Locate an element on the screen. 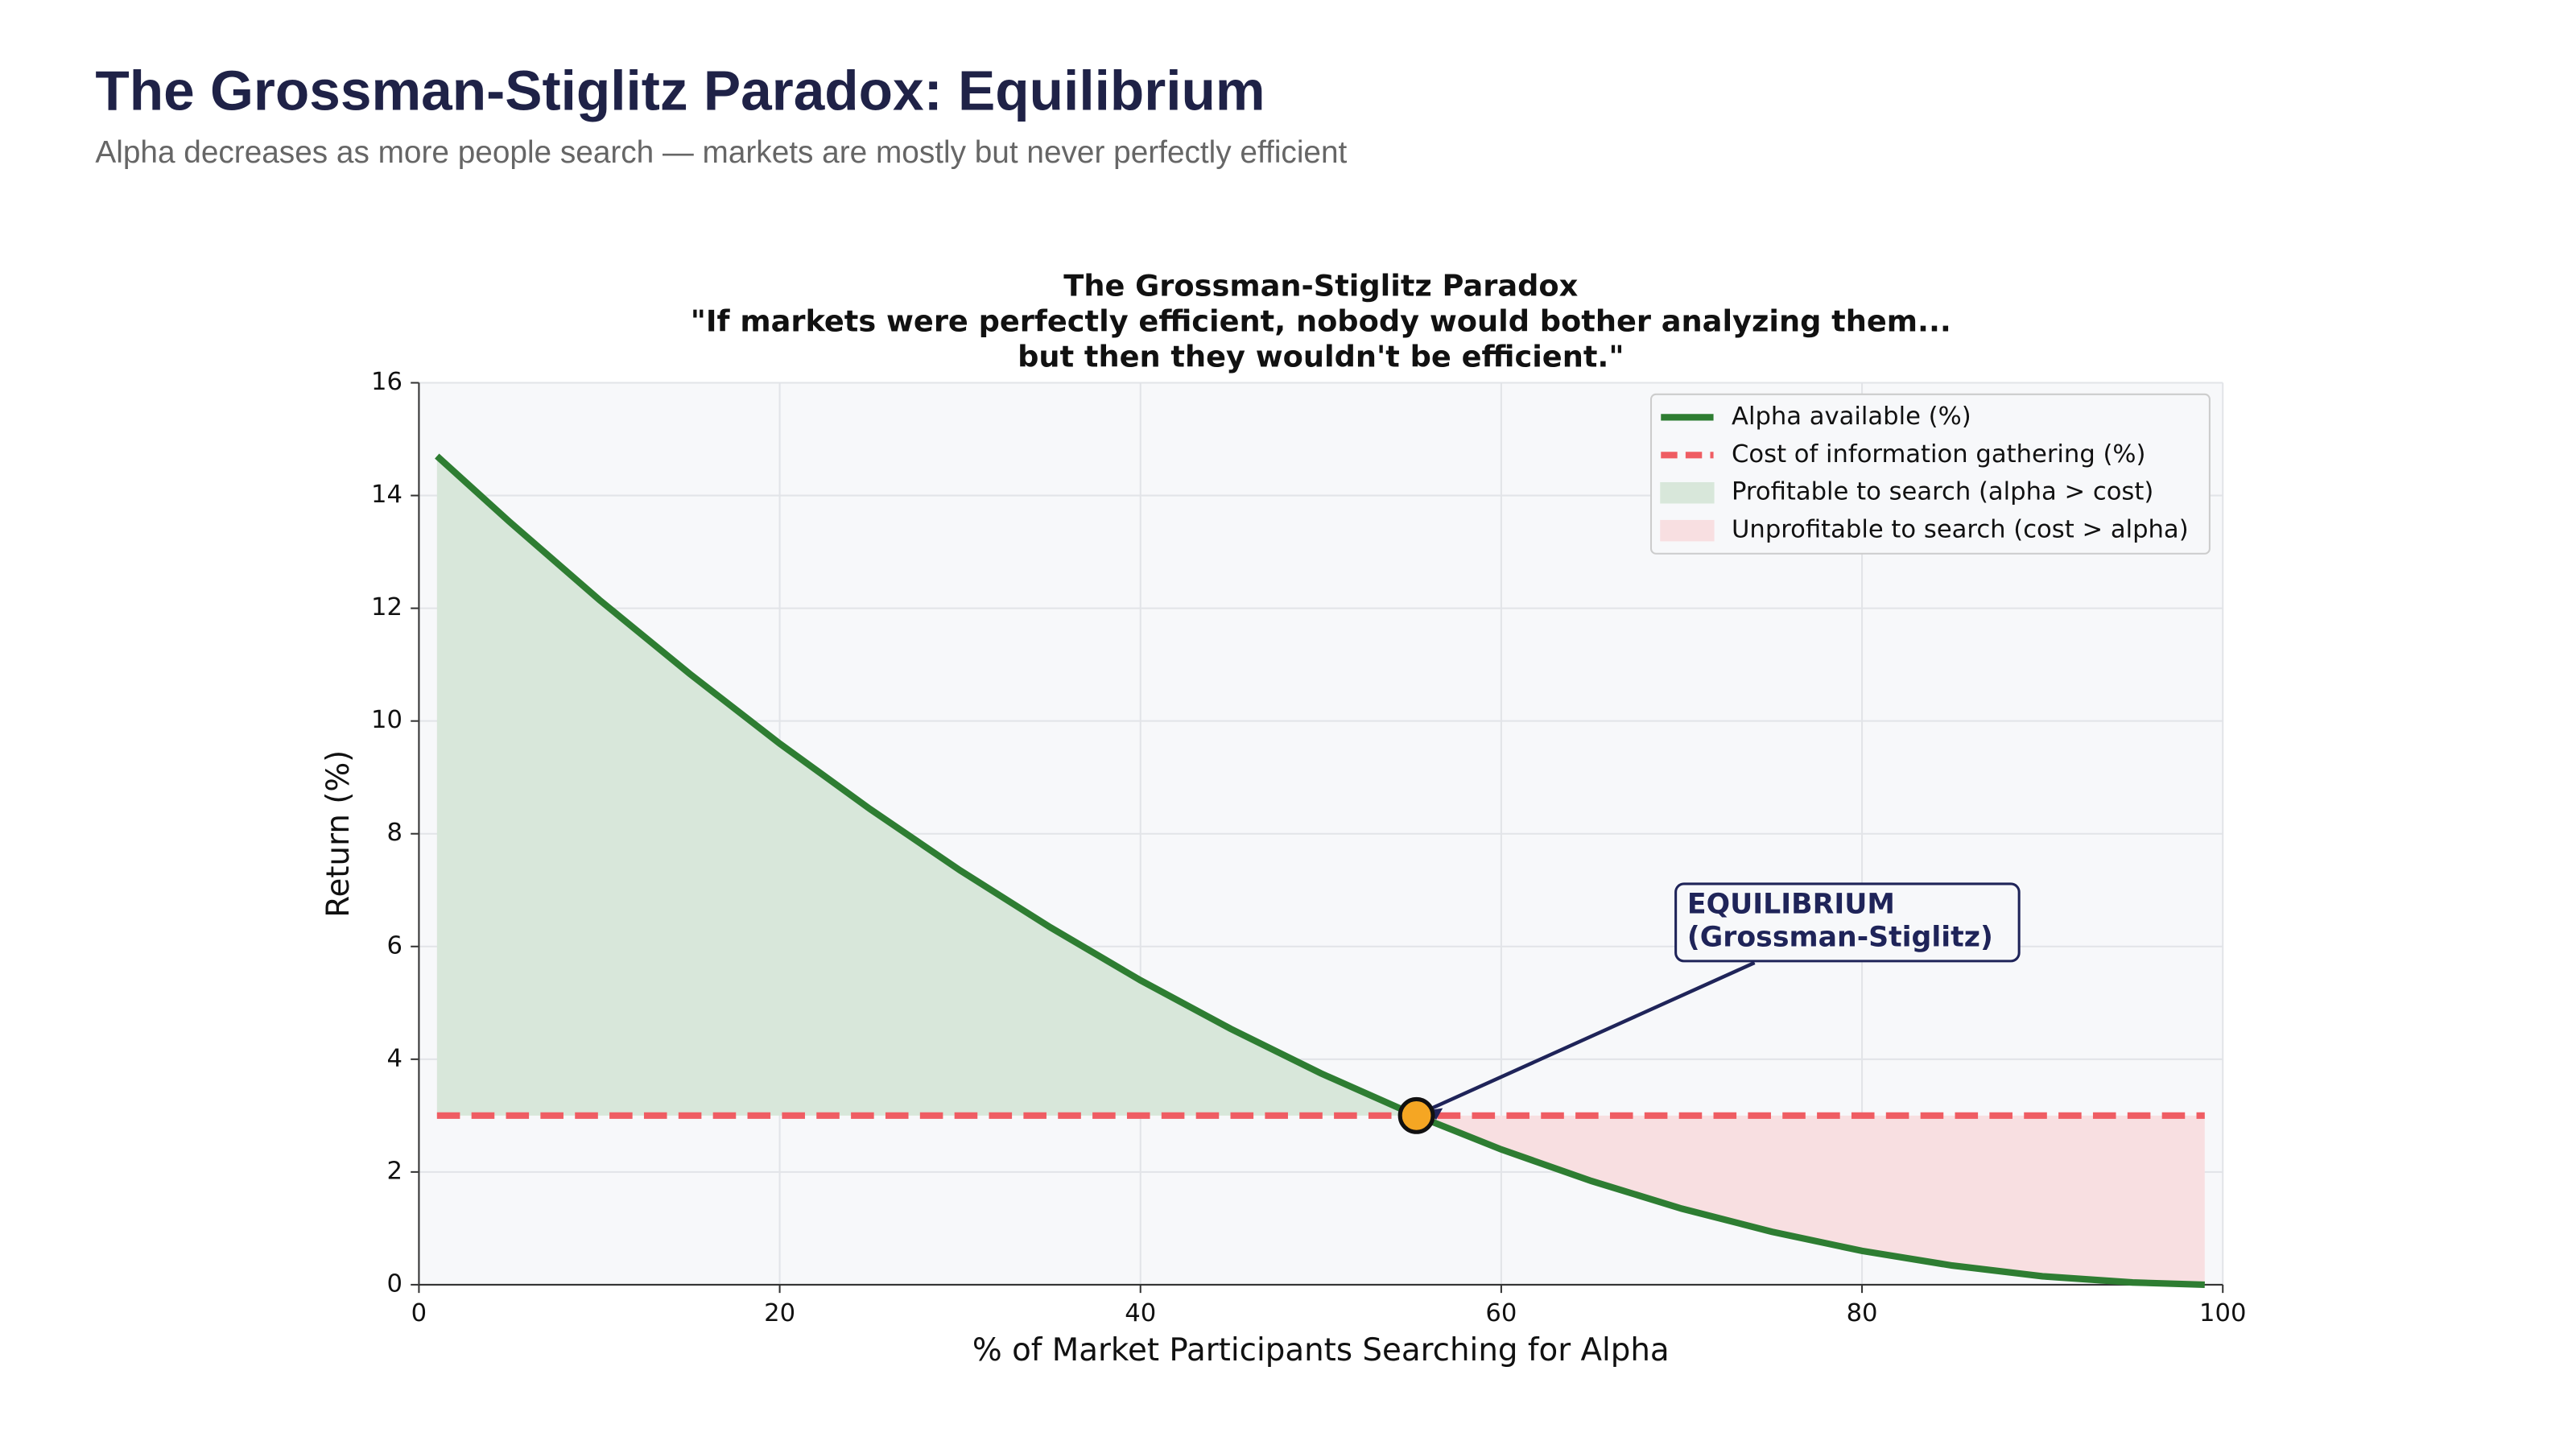 The image size is (2576, 1449). chart-title: The Grossman-Stiglitz Paradox is located at coordinates (1320, 286).